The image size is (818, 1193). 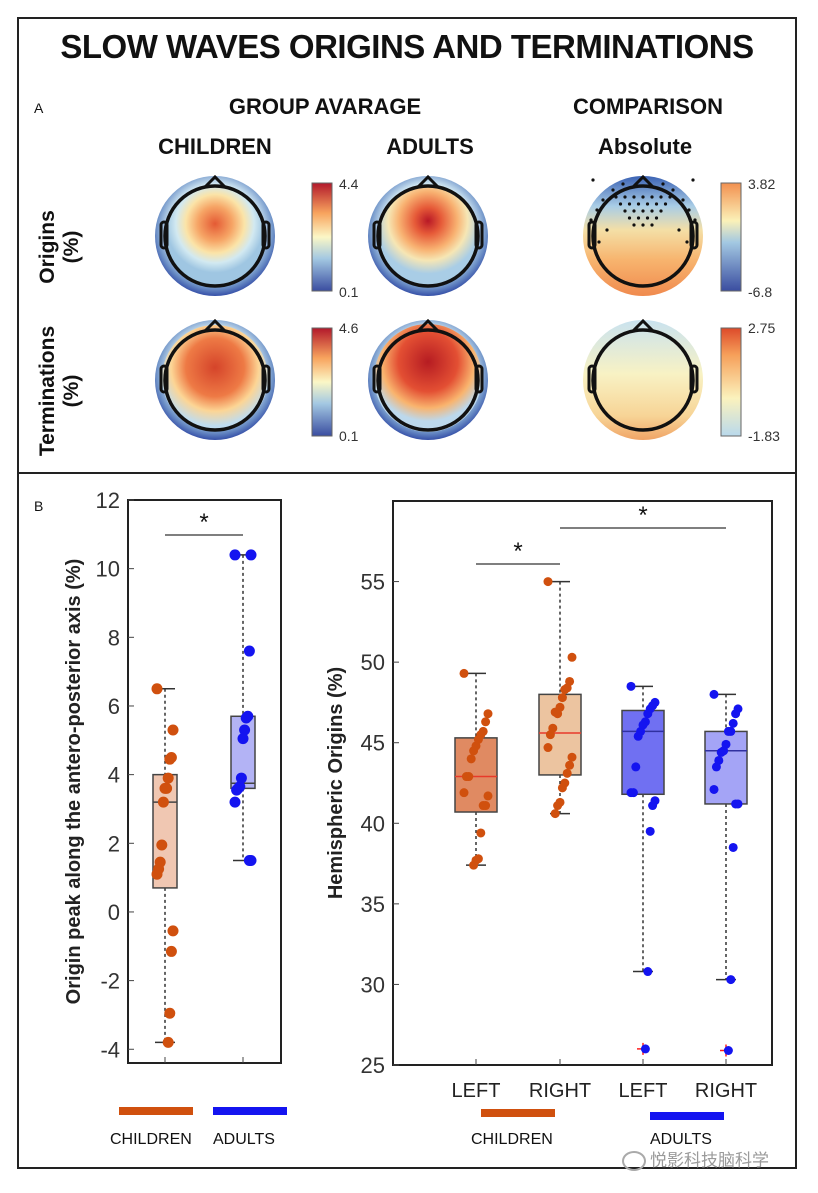 What do you see at coordinates (250, 1111) in the screenshot?
I see `legend-swatch-adults-left` at bounding box center [250, 1111].